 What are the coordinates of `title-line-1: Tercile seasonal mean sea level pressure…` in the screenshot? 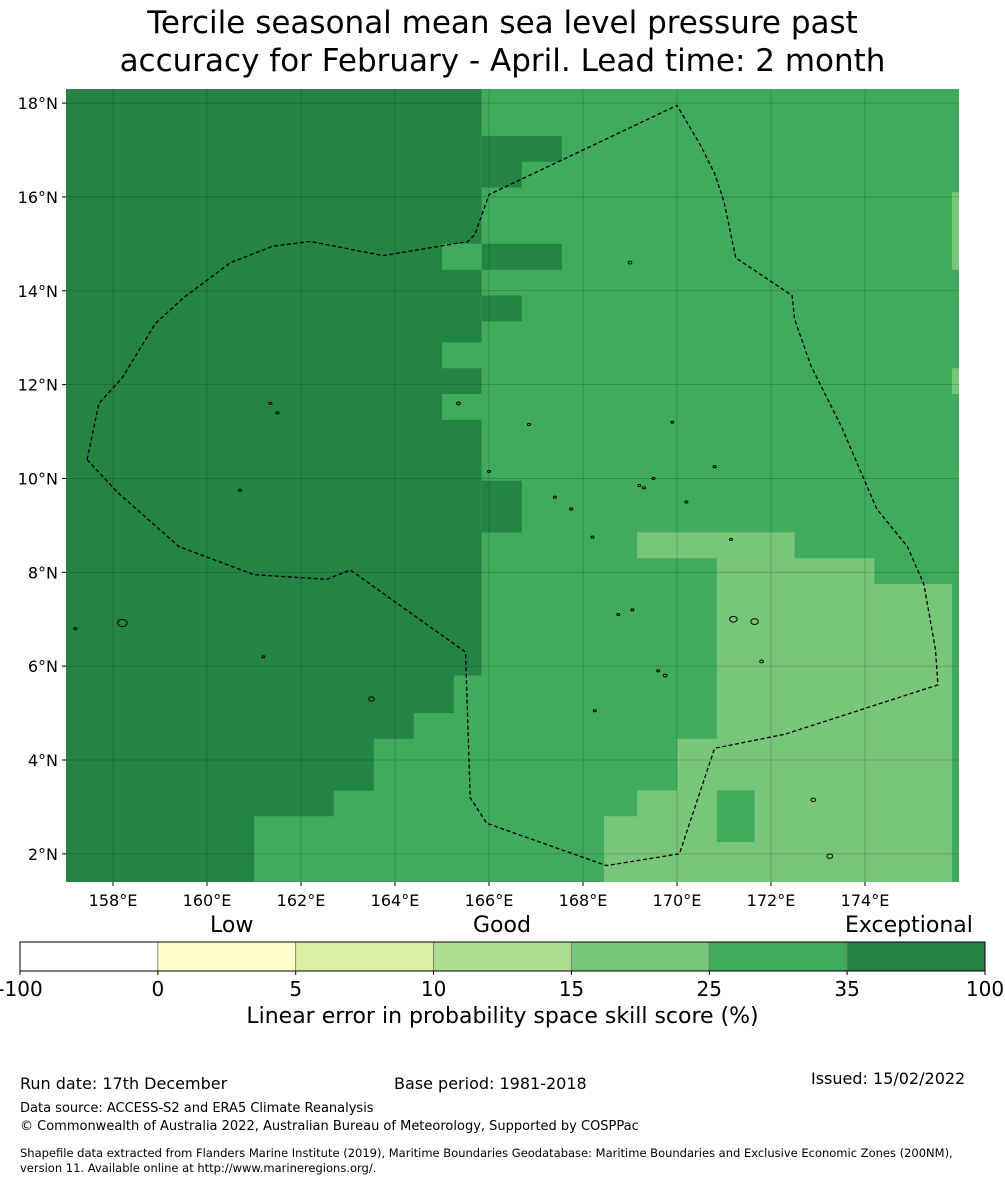 It's located at (502, 23).